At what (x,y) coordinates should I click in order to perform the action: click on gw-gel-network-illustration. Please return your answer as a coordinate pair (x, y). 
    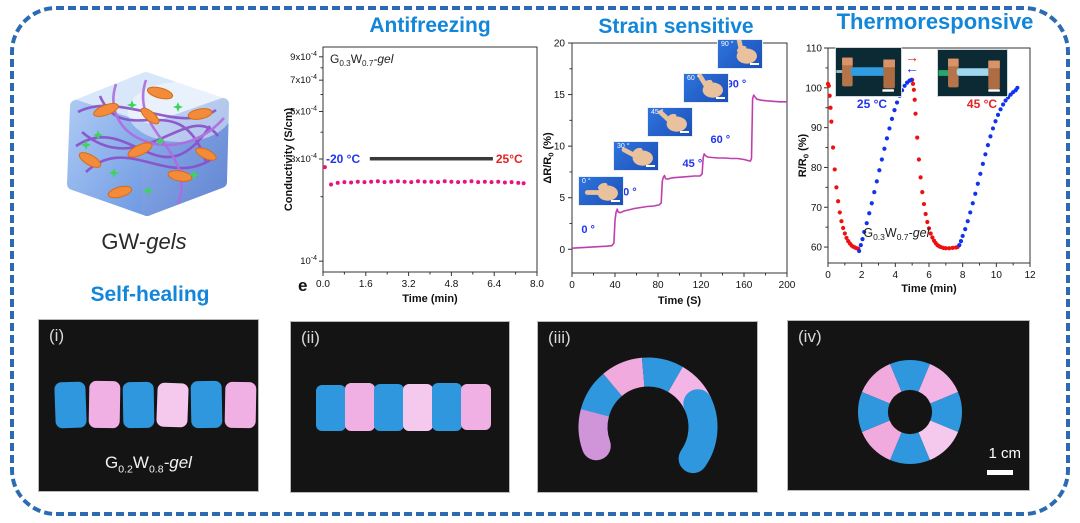
    Looking at the image, I should click on (149, 144).